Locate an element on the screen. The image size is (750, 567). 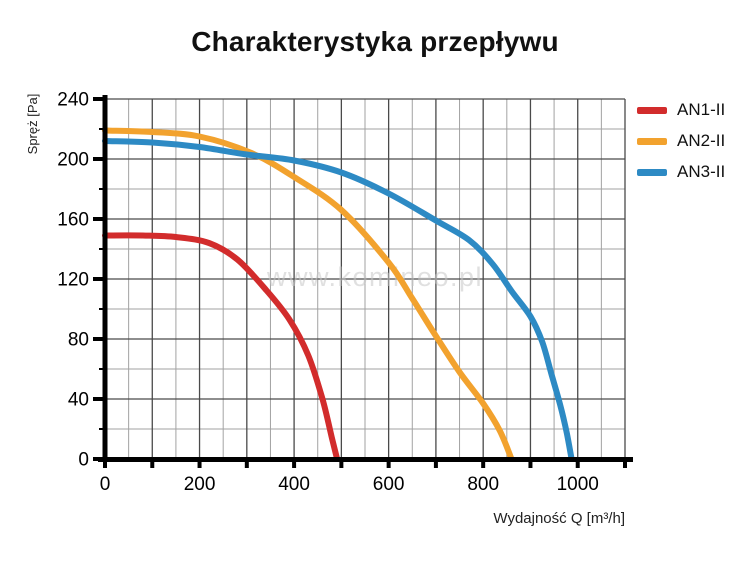
x-tick-label: 800 is located at coordinates (483, 484).